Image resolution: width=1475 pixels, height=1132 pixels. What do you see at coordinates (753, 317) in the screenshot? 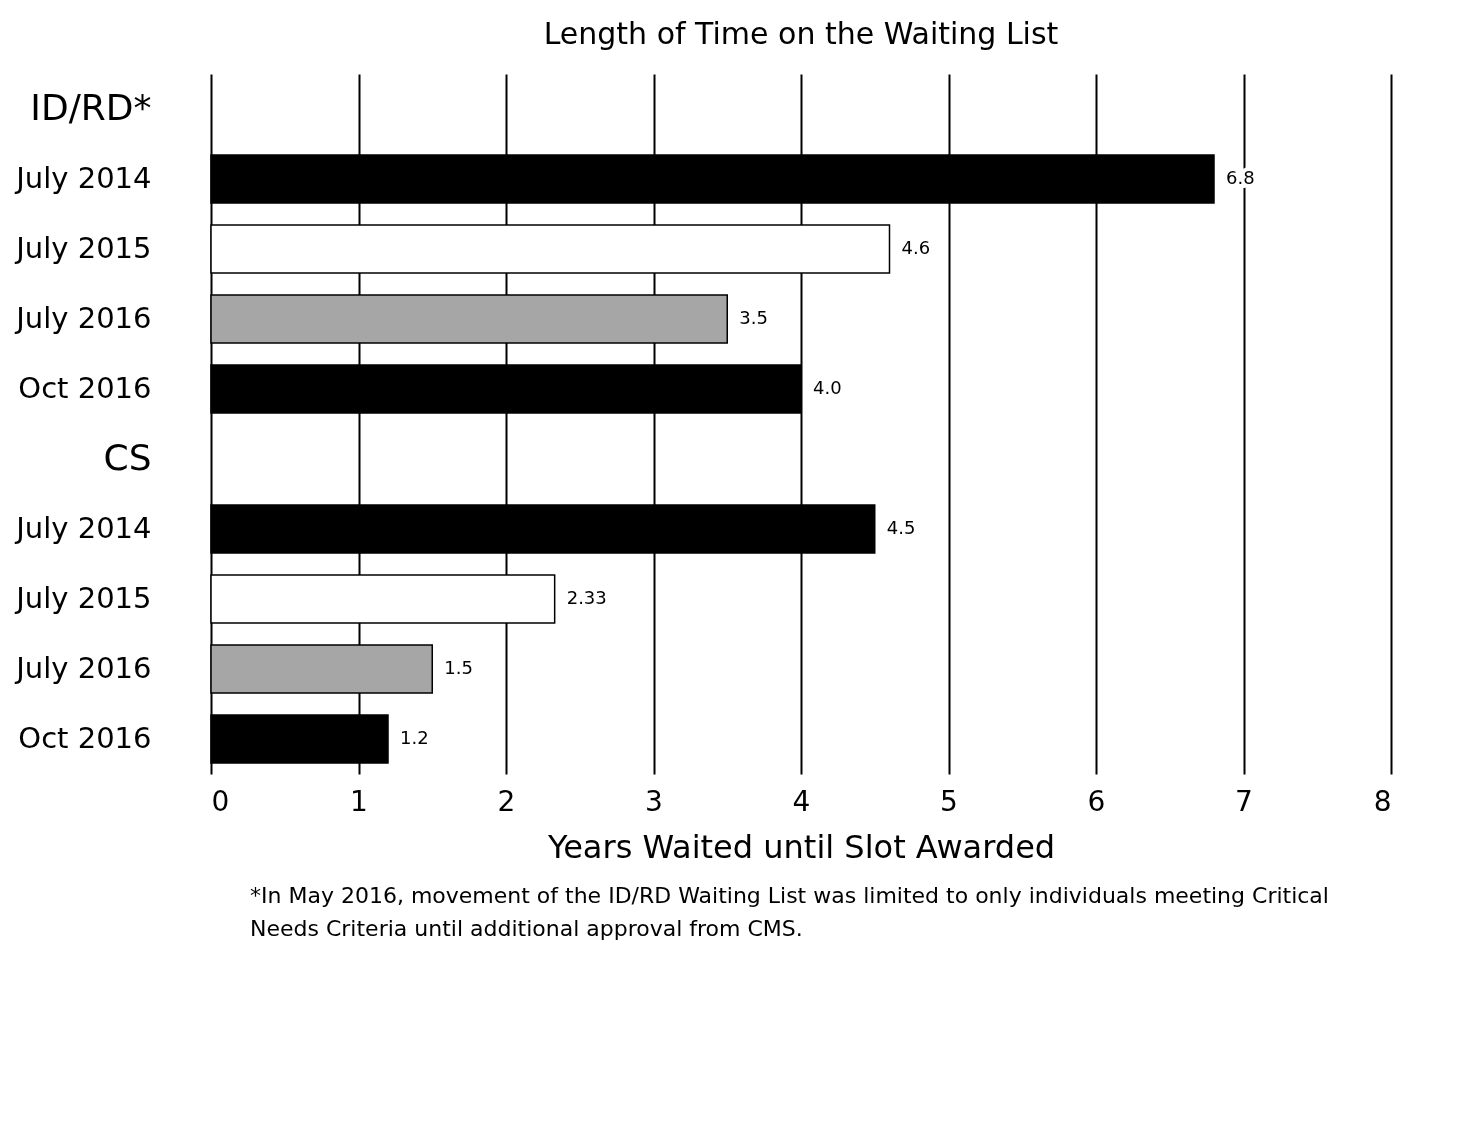
I see `data-label: 3.5` at bounding box center [753, 317].